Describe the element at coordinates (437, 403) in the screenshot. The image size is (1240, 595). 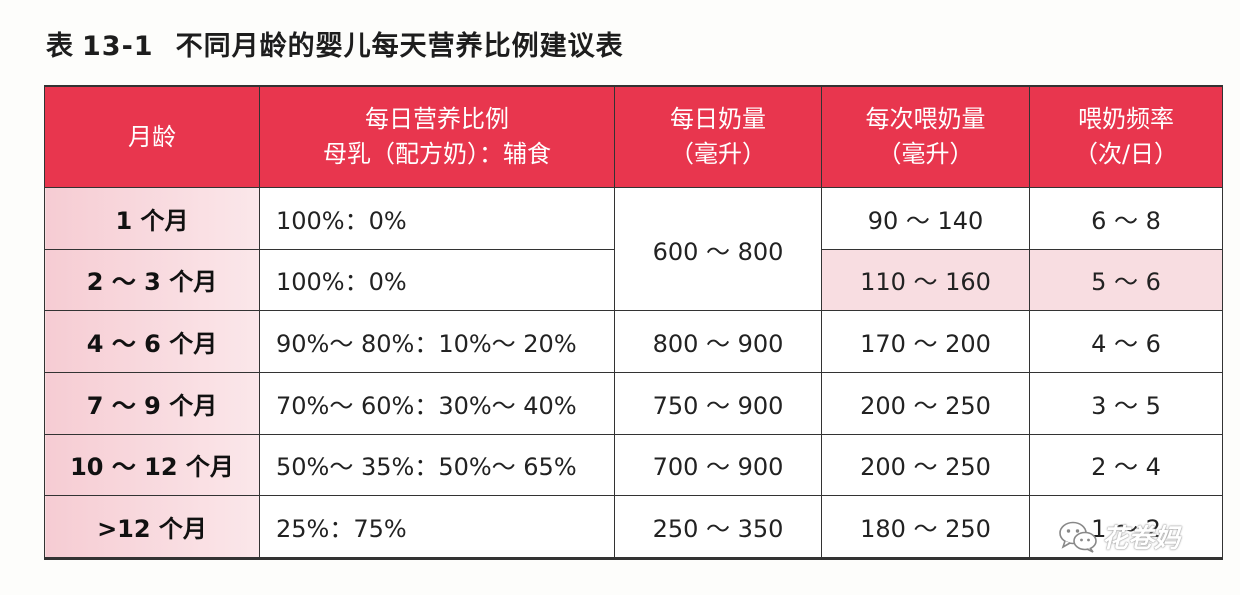
I see `ratio-cell: 70%～ 60%：30%～ 40%` at that location.